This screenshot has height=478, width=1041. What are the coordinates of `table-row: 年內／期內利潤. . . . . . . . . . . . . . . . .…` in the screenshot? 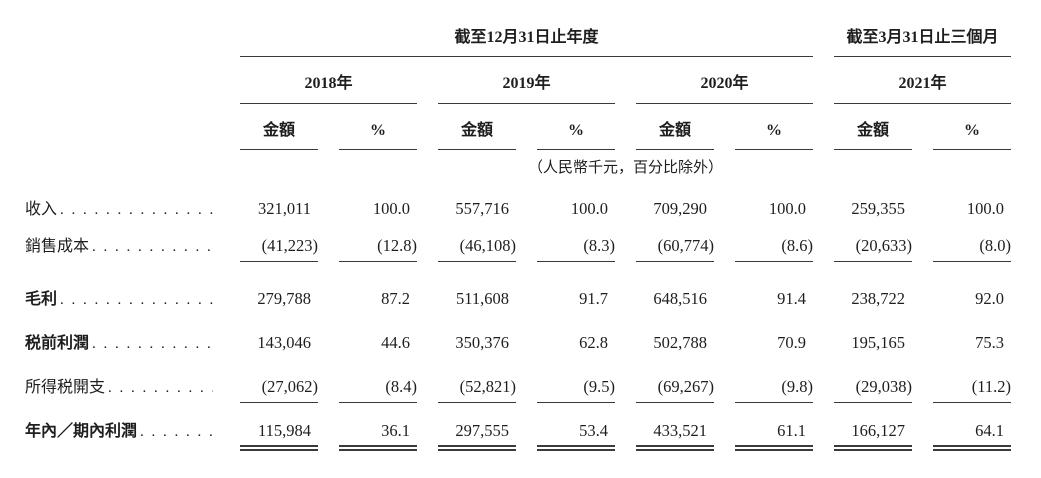 It's located at (520, 435).